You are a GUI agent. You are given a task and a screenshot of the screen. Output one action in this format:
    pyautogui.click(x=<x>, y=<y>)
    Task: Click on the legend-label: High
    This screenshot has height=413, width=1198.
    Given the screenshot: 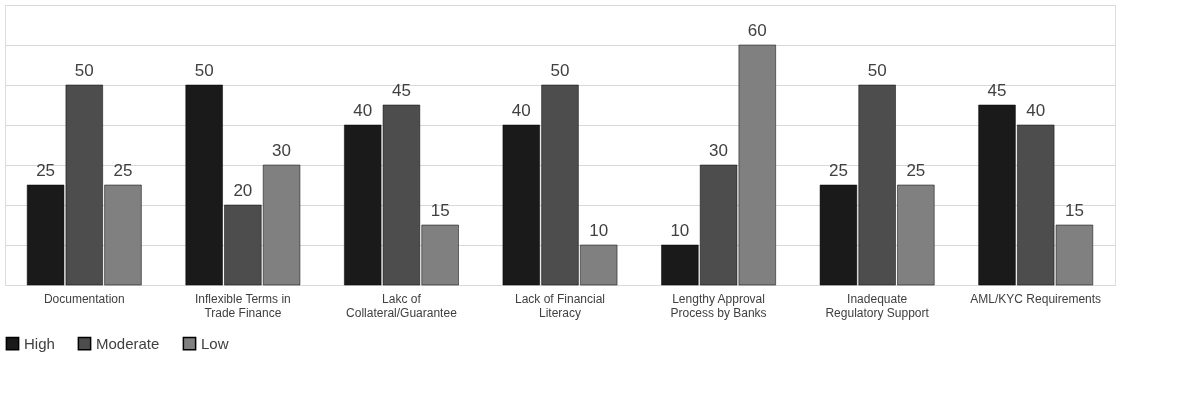 What is the action you would take?
    pyautogui.click(x=39, y=343)
    